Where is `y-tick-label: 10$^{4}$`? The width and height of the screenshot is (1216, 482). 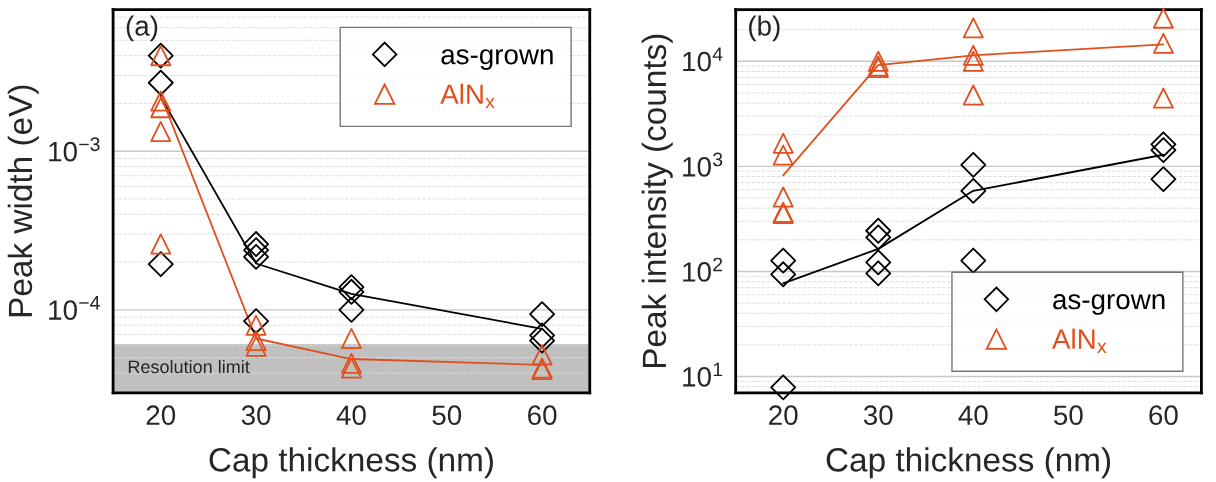
y-tick-label: 10$^{4}$ is located at coordinates (703, 59).